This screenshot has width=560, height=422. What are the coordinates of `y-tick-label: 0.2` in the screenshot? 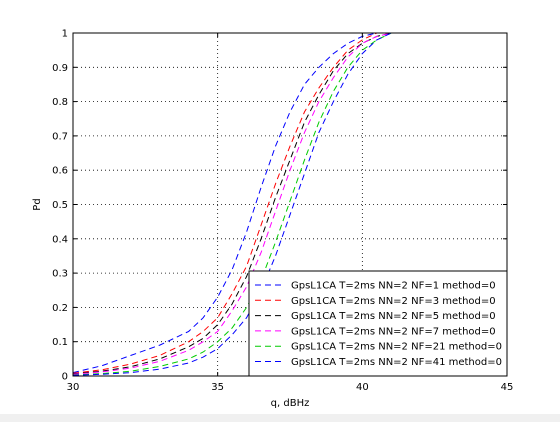 It's located at (60, 308).